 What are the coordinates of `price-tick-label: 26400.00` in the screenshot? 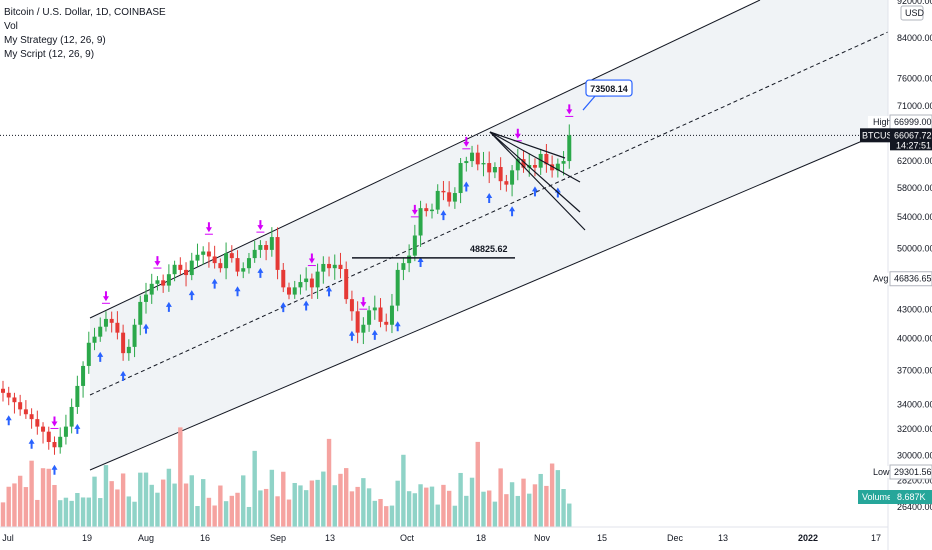 It's located at (914, 507).